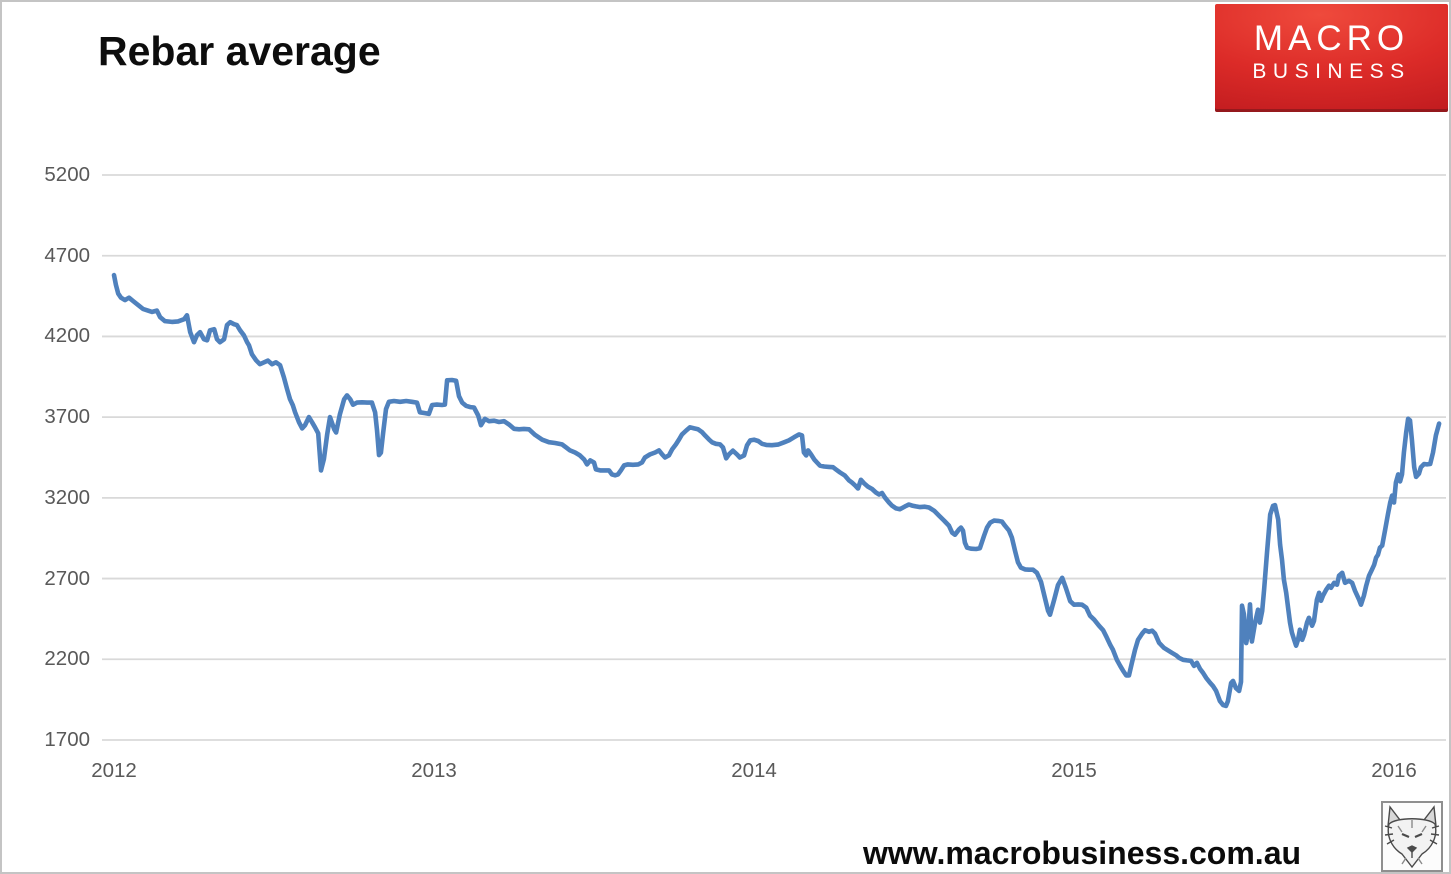 The height and width of the screenshot is (874, 1451). Describe the element at coordinates (67, 417) in the screenshot. I see `y-tick-label: 3700` at that location.